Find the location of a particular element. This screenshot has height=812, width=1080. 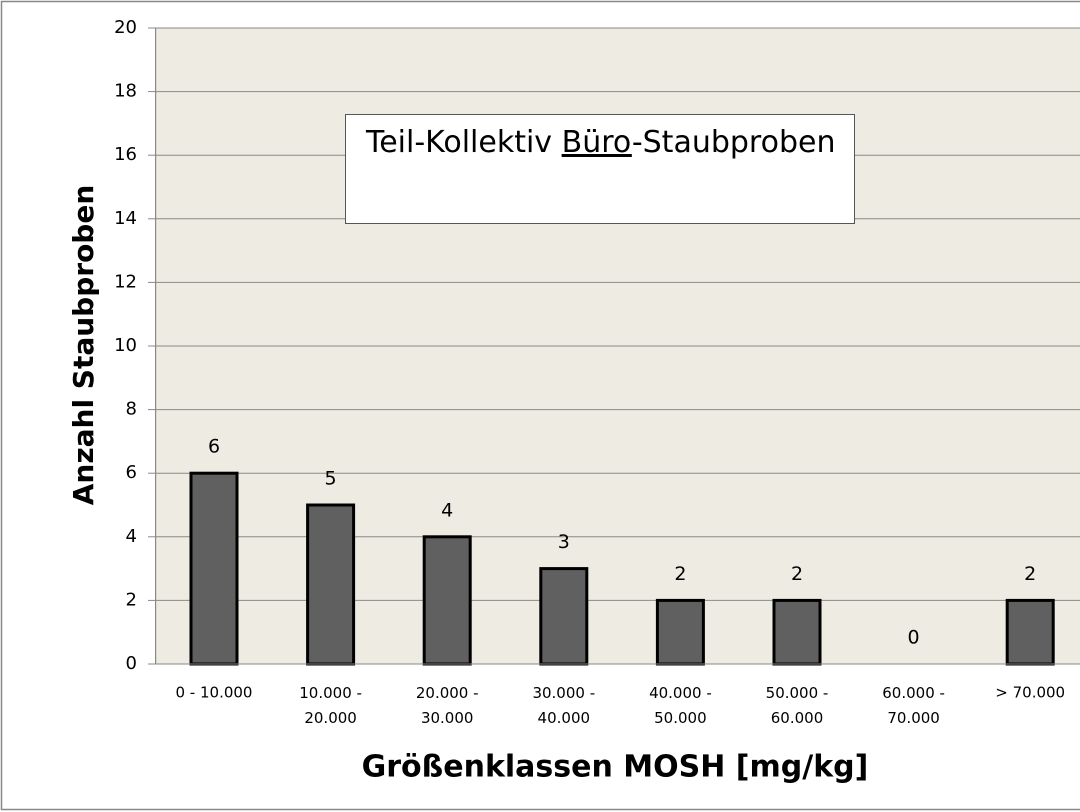

x-axis-label: Größenklassen MOSH [mg/kg] is located at coordinates (615, 767).